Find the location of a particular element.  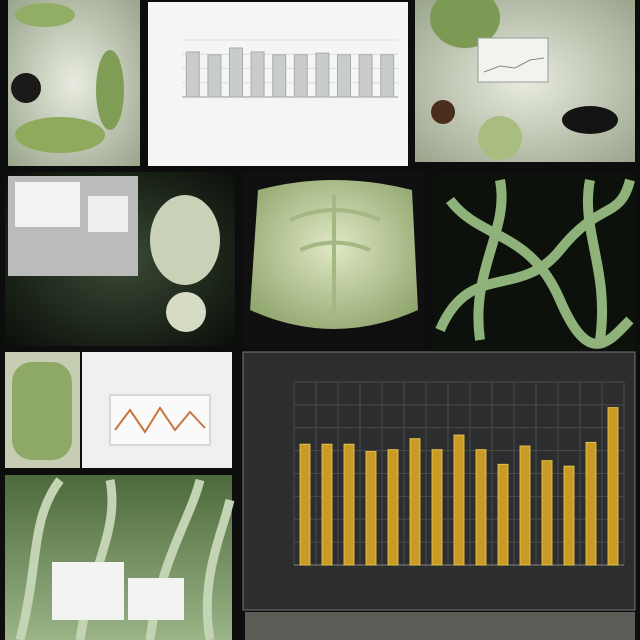

frond is located at coordinates (125, 558).